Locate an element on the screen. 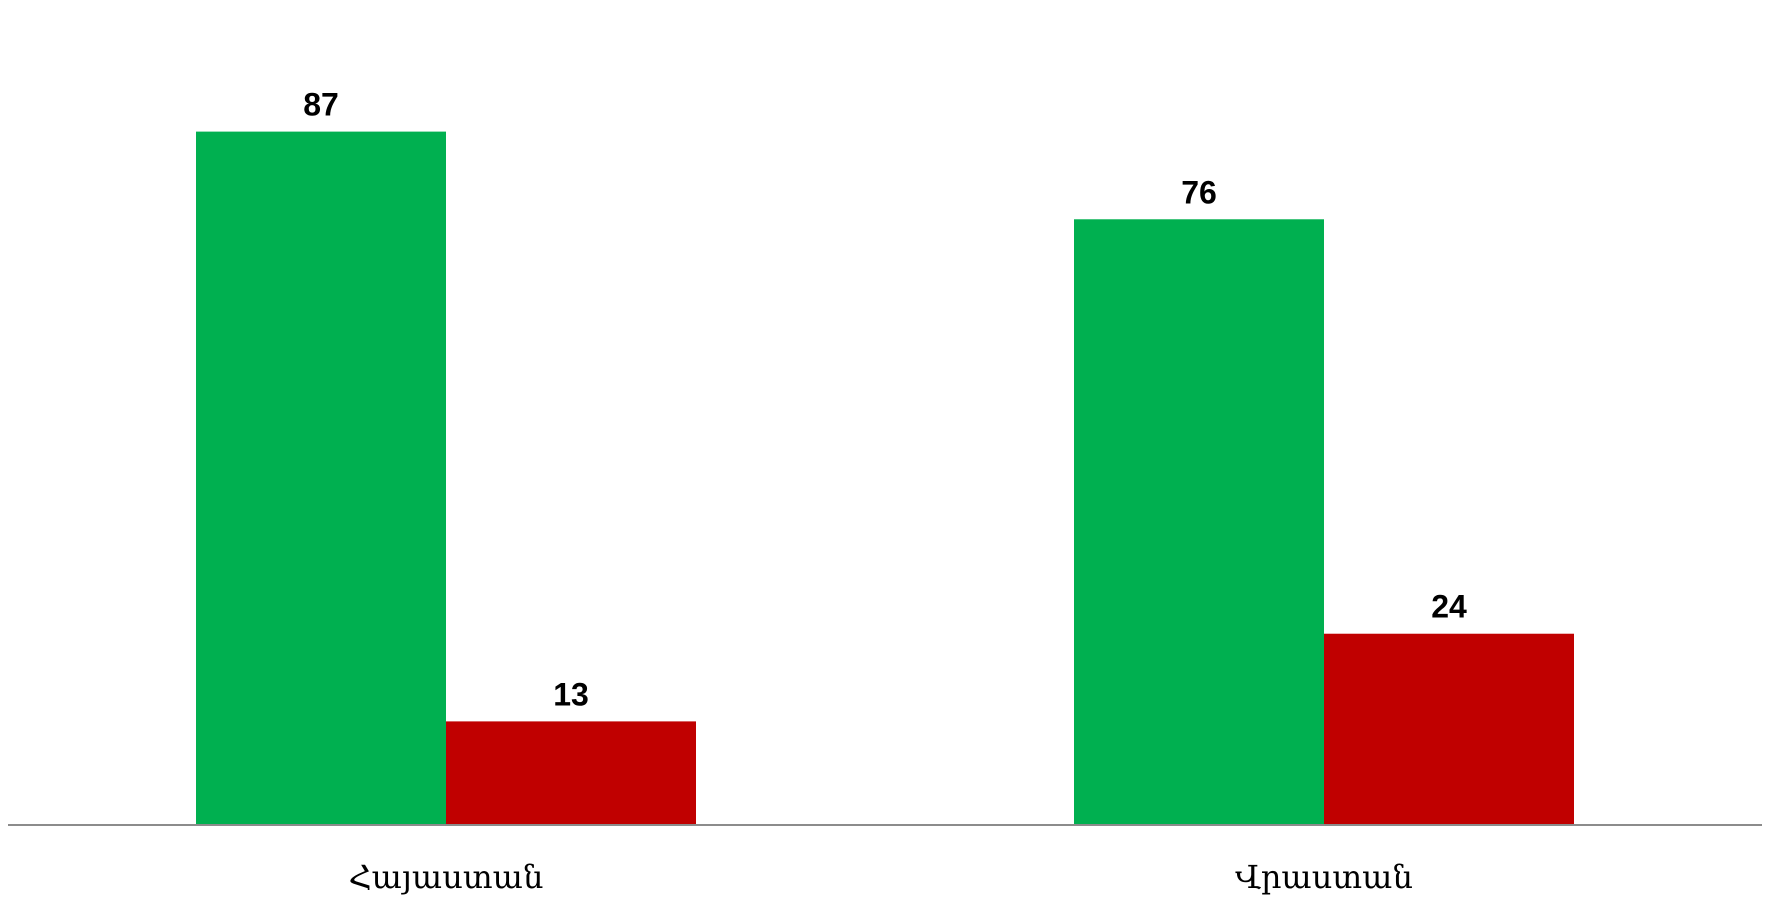  data-label-2-1: 76 is located at coordinates (1199, 192).